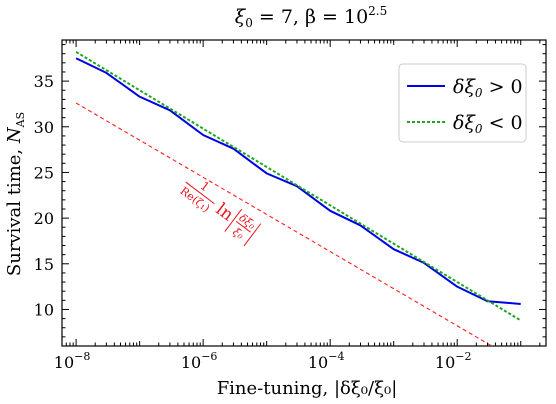 The width and height of the screenshot is (556, 404). Describe the element at coordinates (199, 361) in the screenshot. I see `x-tick-label: 10⁻⁶` at that location.